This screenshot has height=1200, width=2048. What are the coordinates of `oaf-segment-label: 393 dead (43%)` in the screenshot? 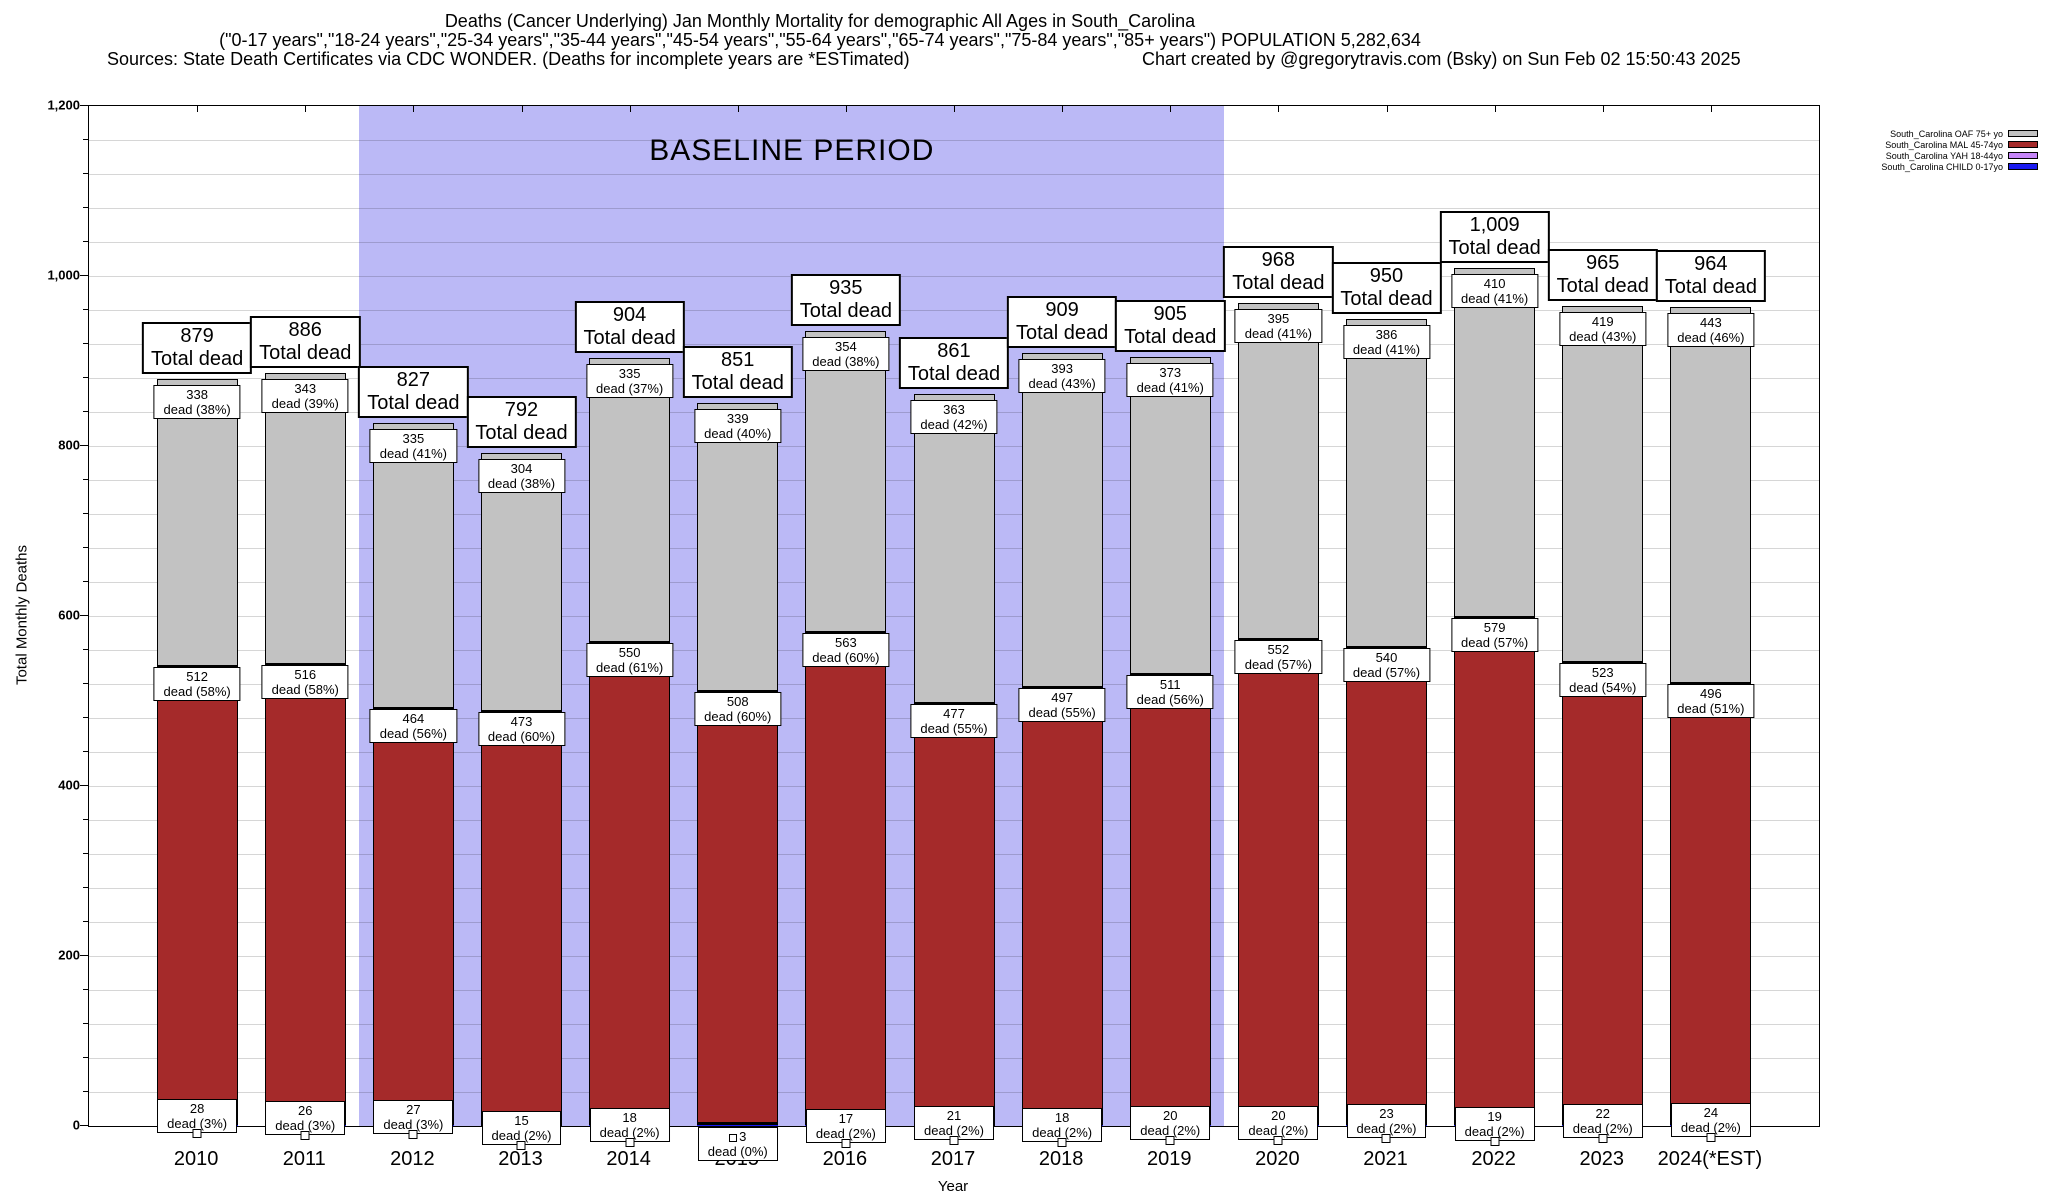 It's located at (1062, 376).